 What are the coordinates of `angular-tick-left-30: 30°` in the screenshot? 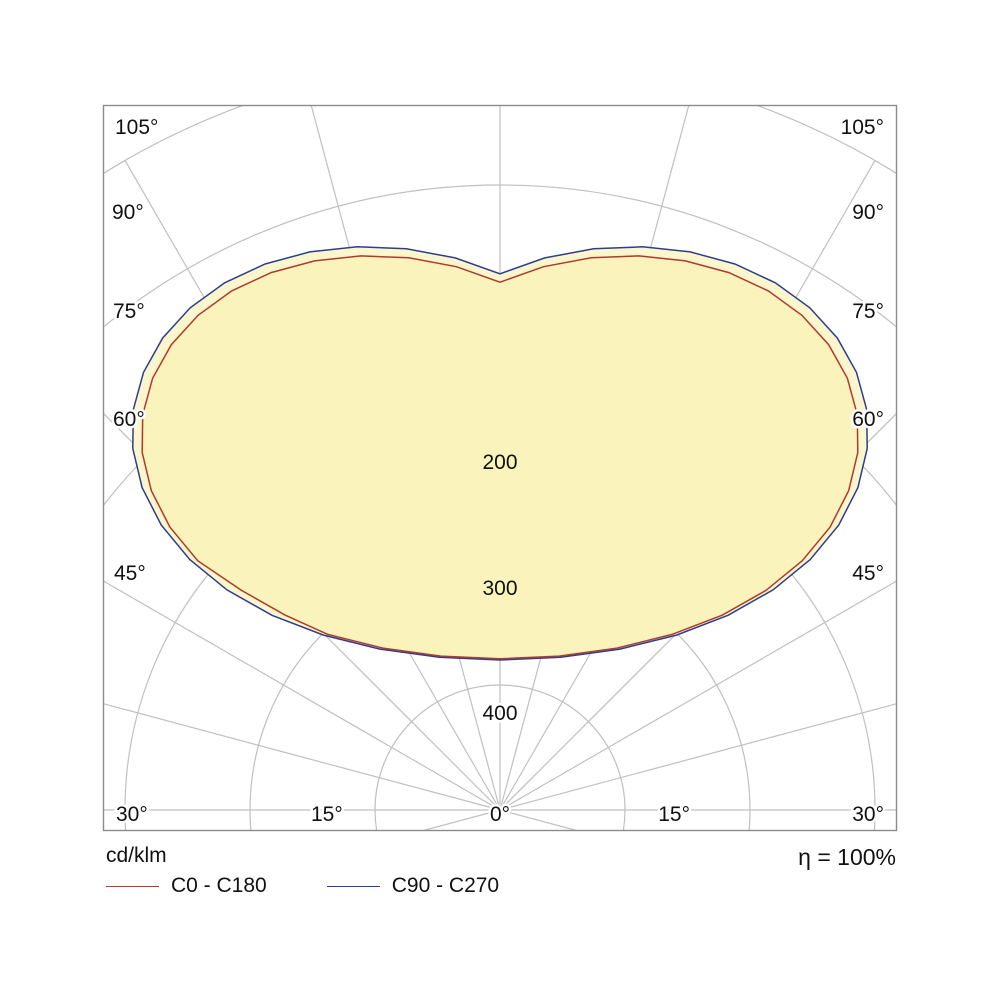 It's located at (132, 814).